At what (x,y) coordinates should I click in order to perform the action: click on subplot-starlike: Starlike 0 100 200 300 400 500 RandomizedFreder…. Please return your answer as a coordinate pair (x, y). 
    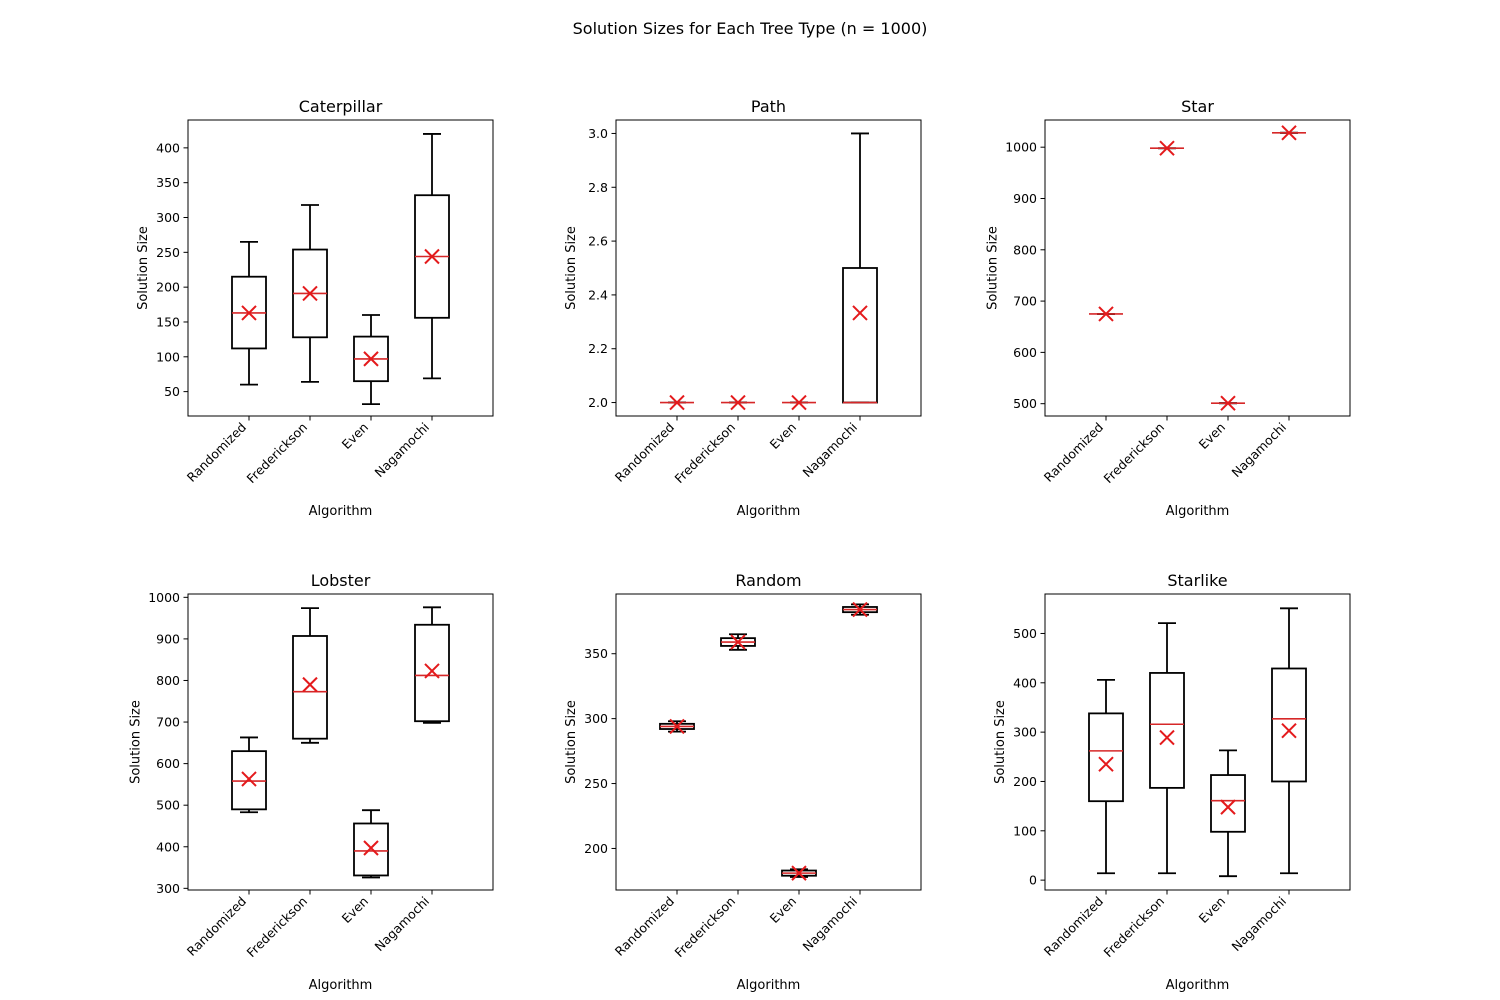
    Looking at the image, I should click on (1172, 782).